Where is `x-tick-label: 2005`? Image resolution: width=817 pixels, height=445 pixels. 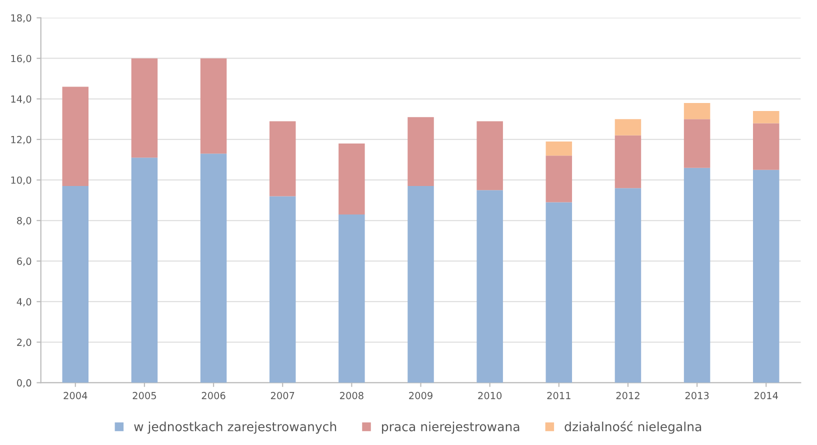 x-tick-label: 2005 is located at coordinates (144, 396).